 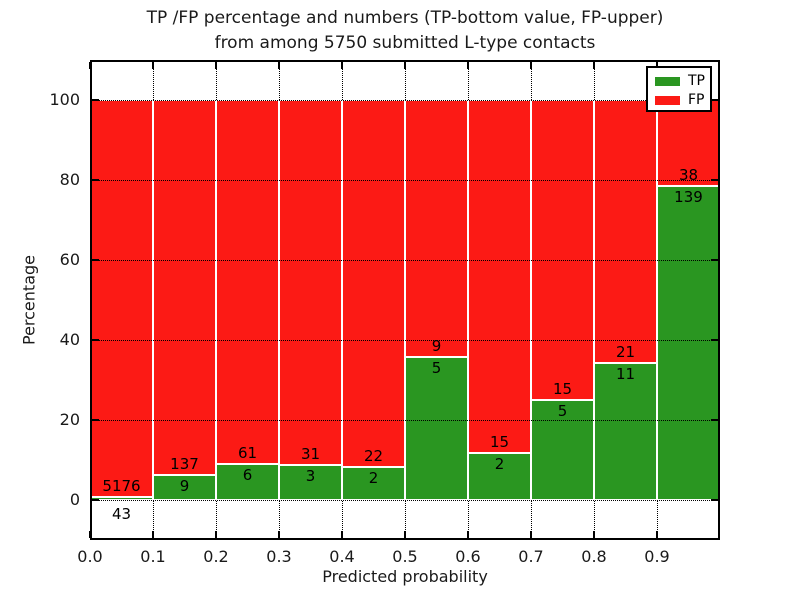 What do you see at coordinates (682, 81) in the screenshot?
I see `legend-item-tp: TP` at bounding box center [682, 81].